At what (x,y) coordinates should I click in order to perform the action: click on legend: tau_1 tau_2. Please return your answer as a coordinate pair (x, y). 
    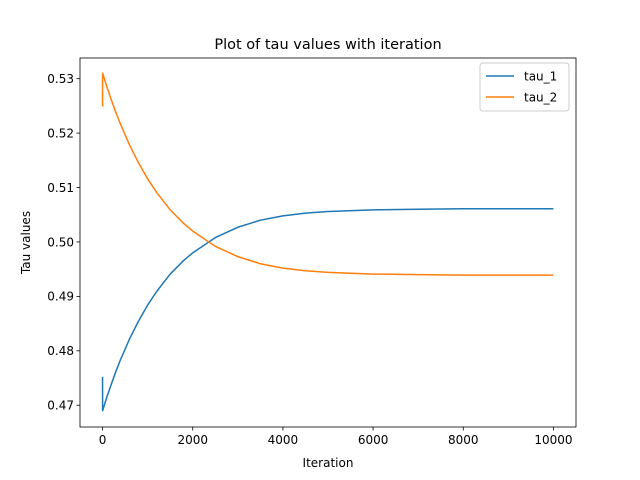
    Looking at the image, I should click on (524, 87).